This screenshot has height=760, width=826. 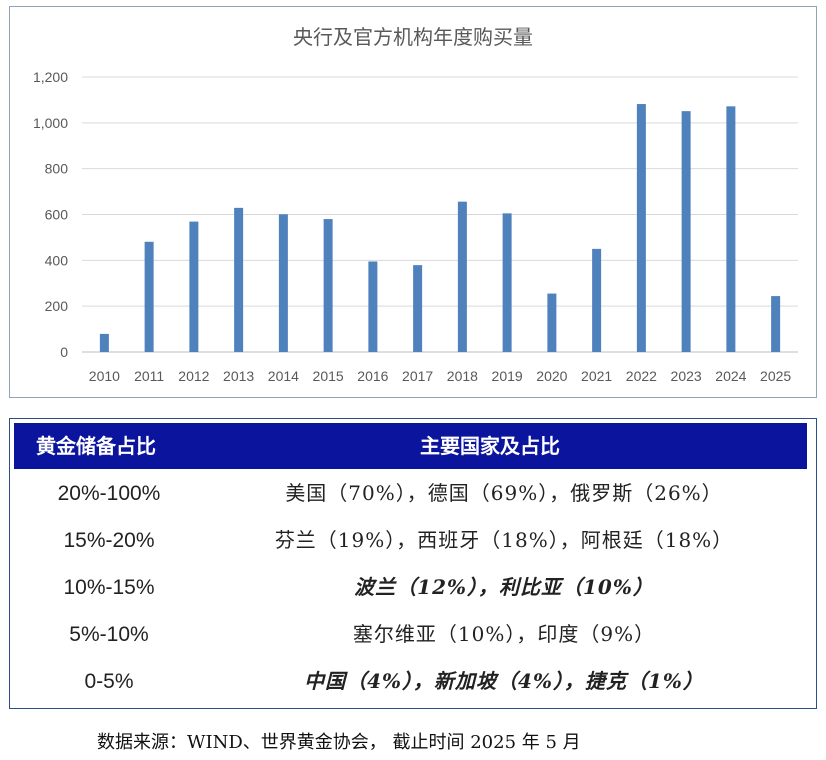 I want to click on x-tick-label: 2013, so click(x=238, y=376).